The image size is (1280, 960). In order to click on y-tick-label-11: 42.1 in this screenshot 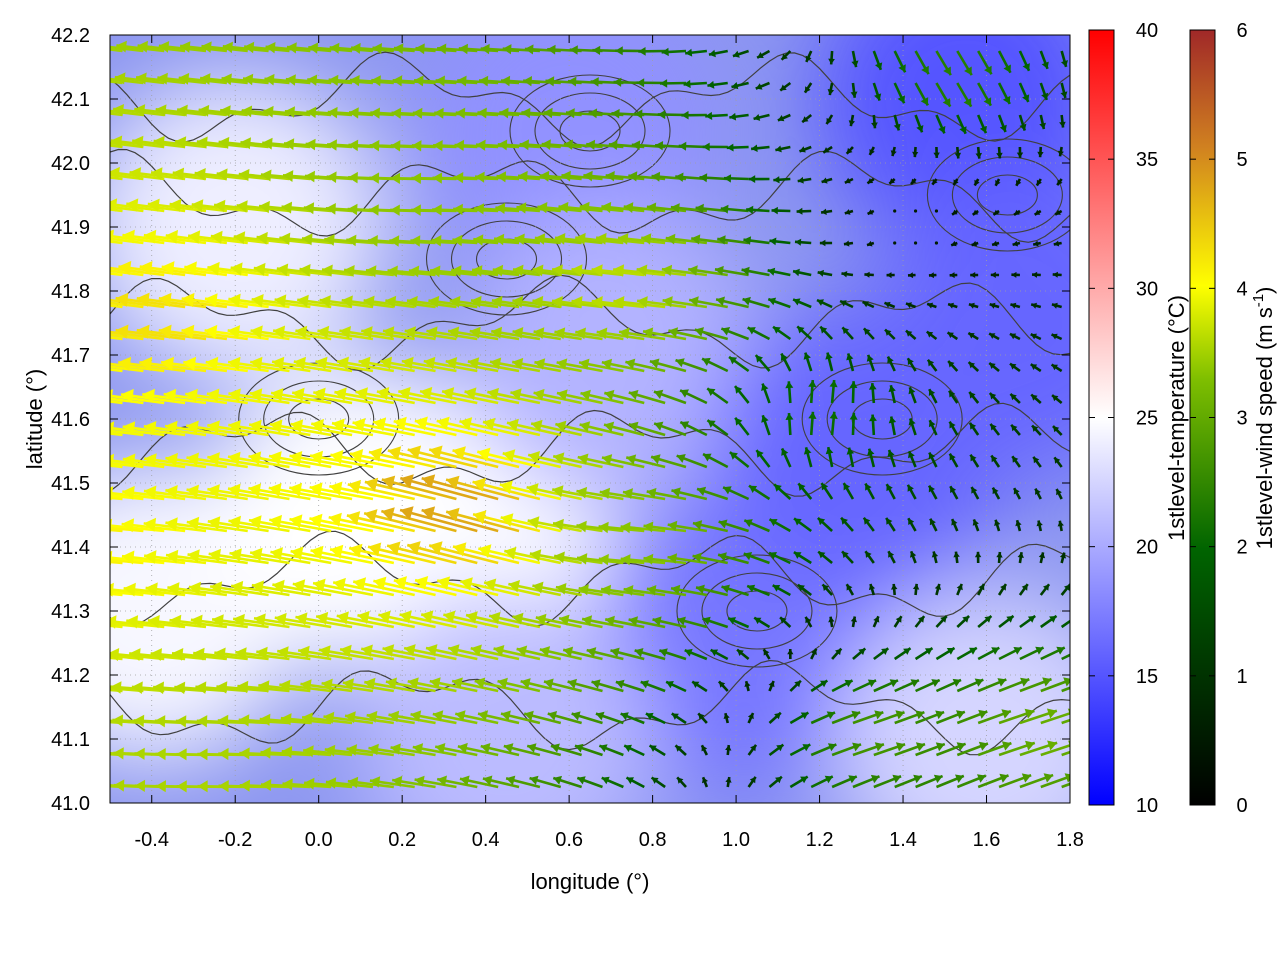, I will do `click(70, 100)`.